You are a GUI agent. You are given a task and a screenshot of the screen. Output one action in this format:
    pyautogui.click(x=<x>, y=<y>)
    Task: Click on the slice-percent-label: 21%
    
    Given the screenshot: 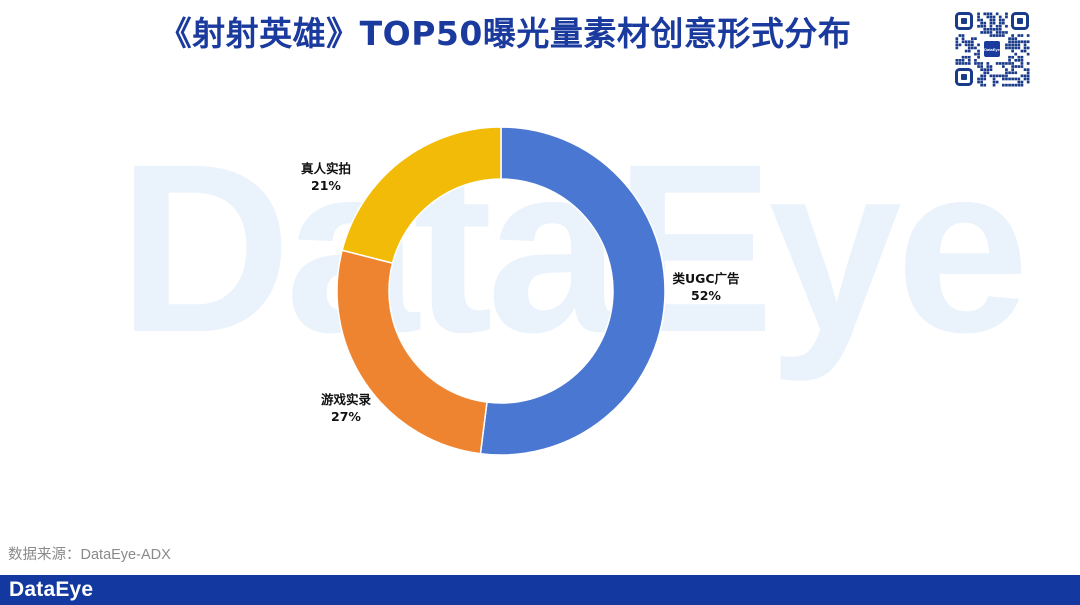 What is the action you would take?
    pyautogui.click(x=326, y=185)
    